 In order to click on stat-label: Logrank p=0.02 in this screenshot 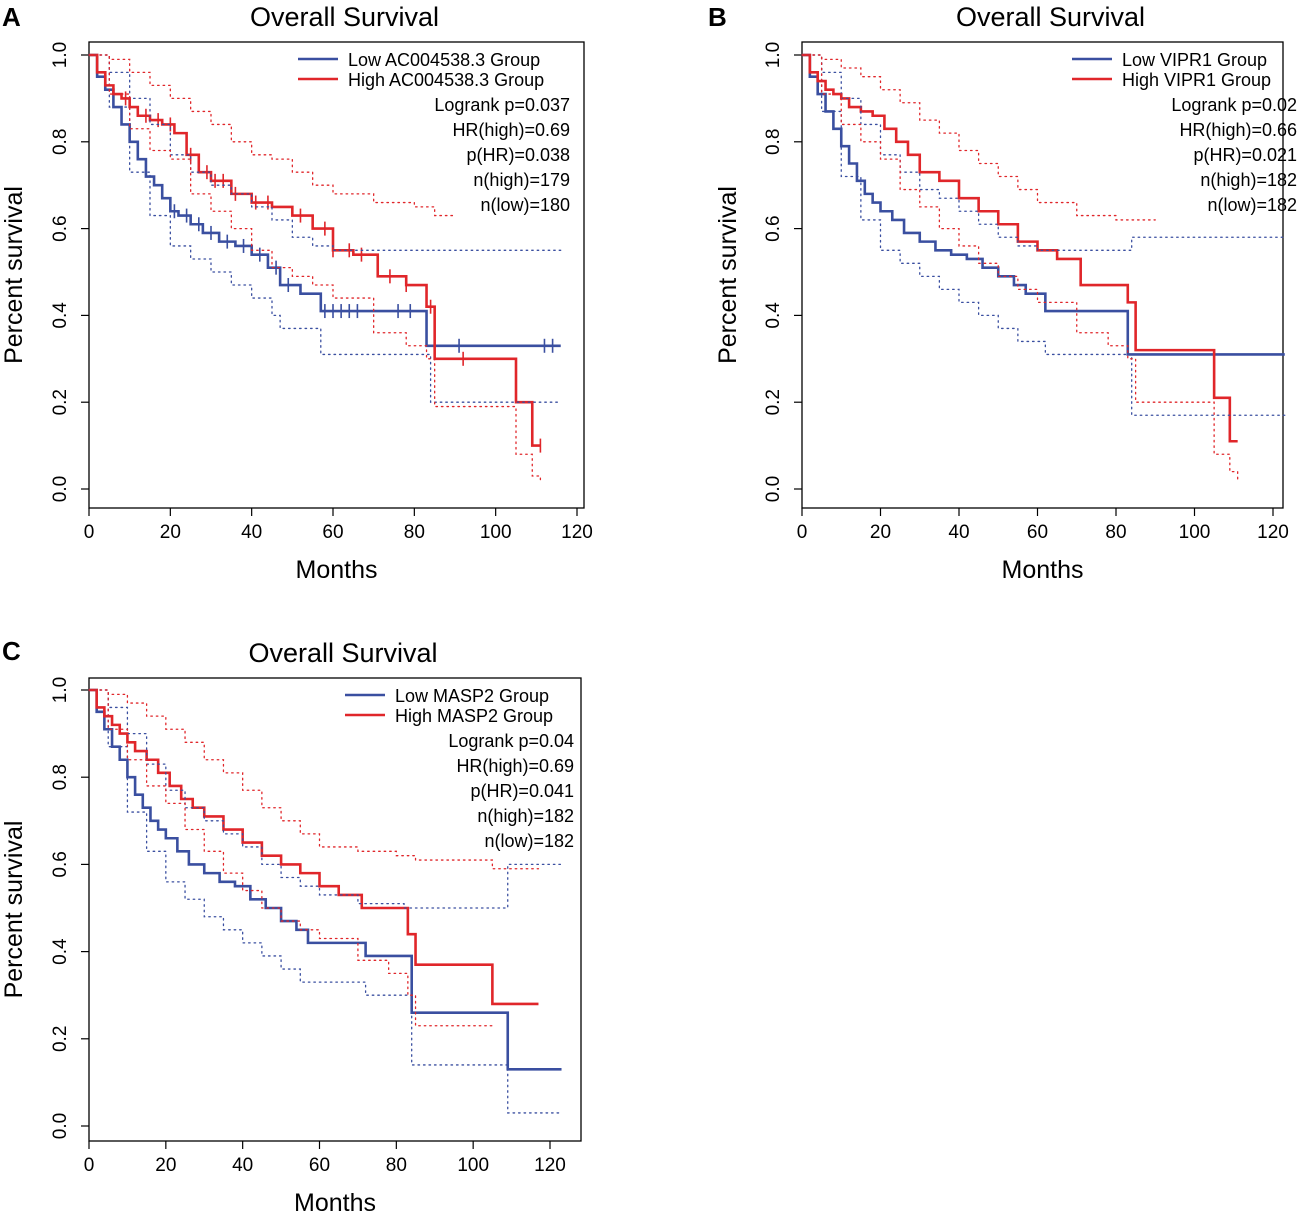, I will do `click(1234, 105)`.